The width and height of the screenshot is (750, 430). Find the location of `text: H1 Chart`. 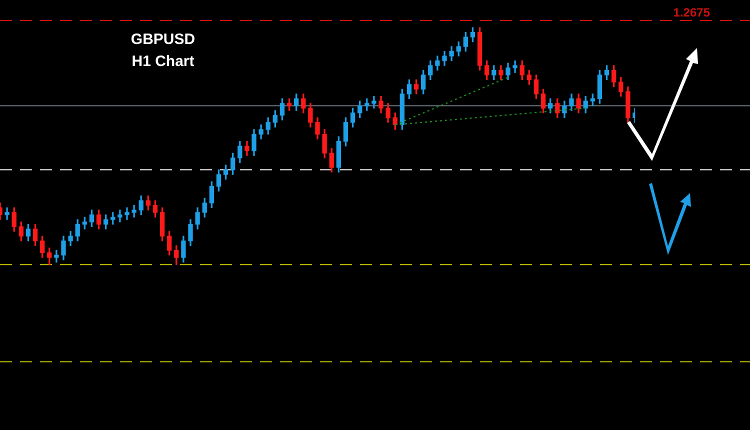

text: H1 Chart is located at coordinates (163, 61).